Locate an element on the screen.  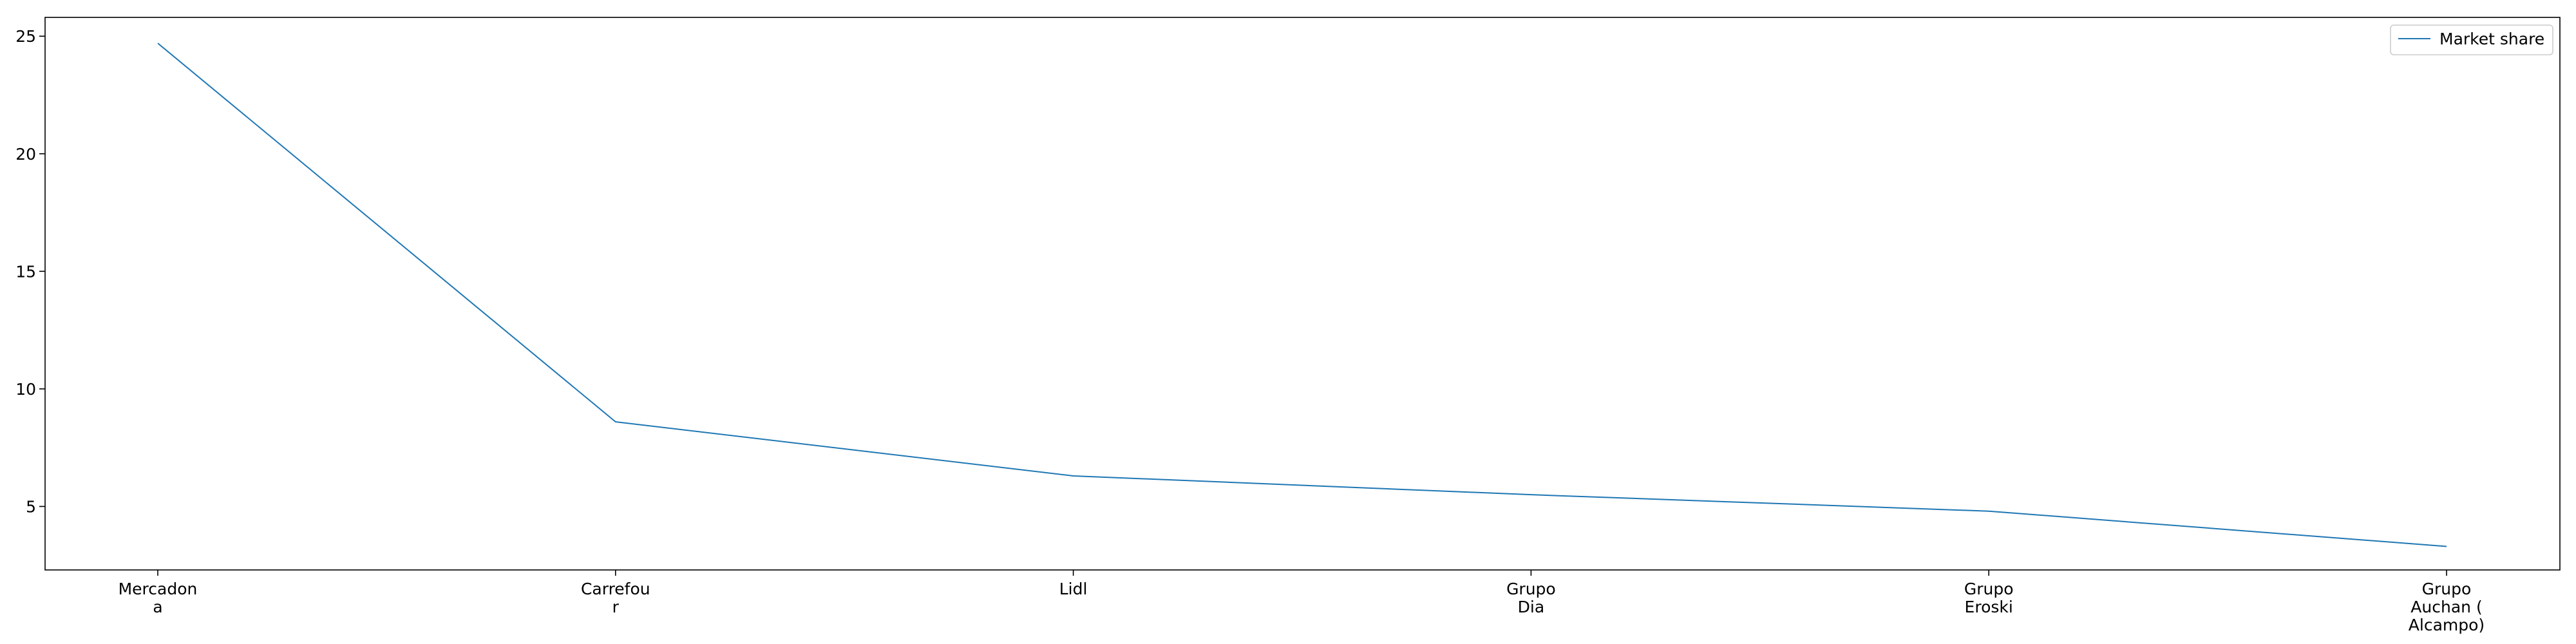
x-tick-label: Alcampo) is located at coordinates (2447, 625).